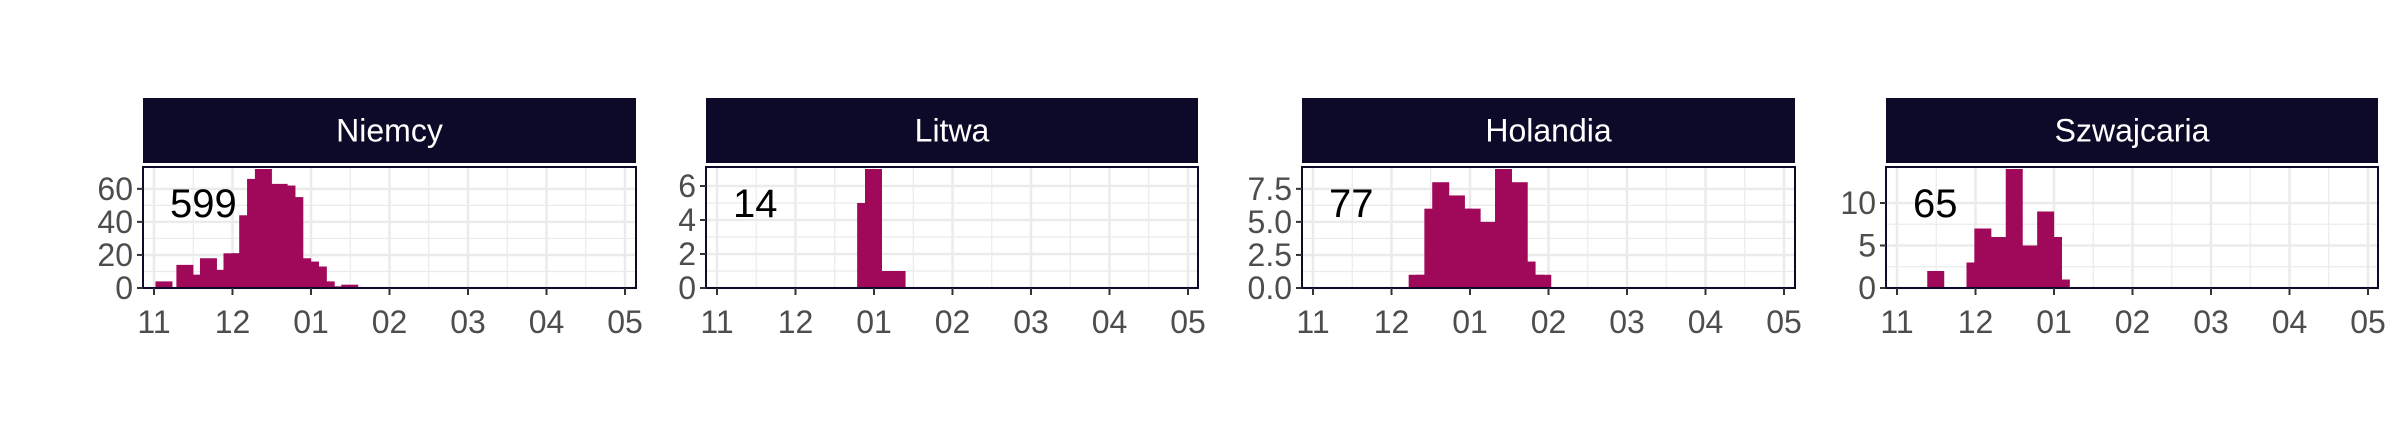 The width and height of the screenshot is (2400, 425). I want to click on panel-total-label: 65, so click(1935, 204).